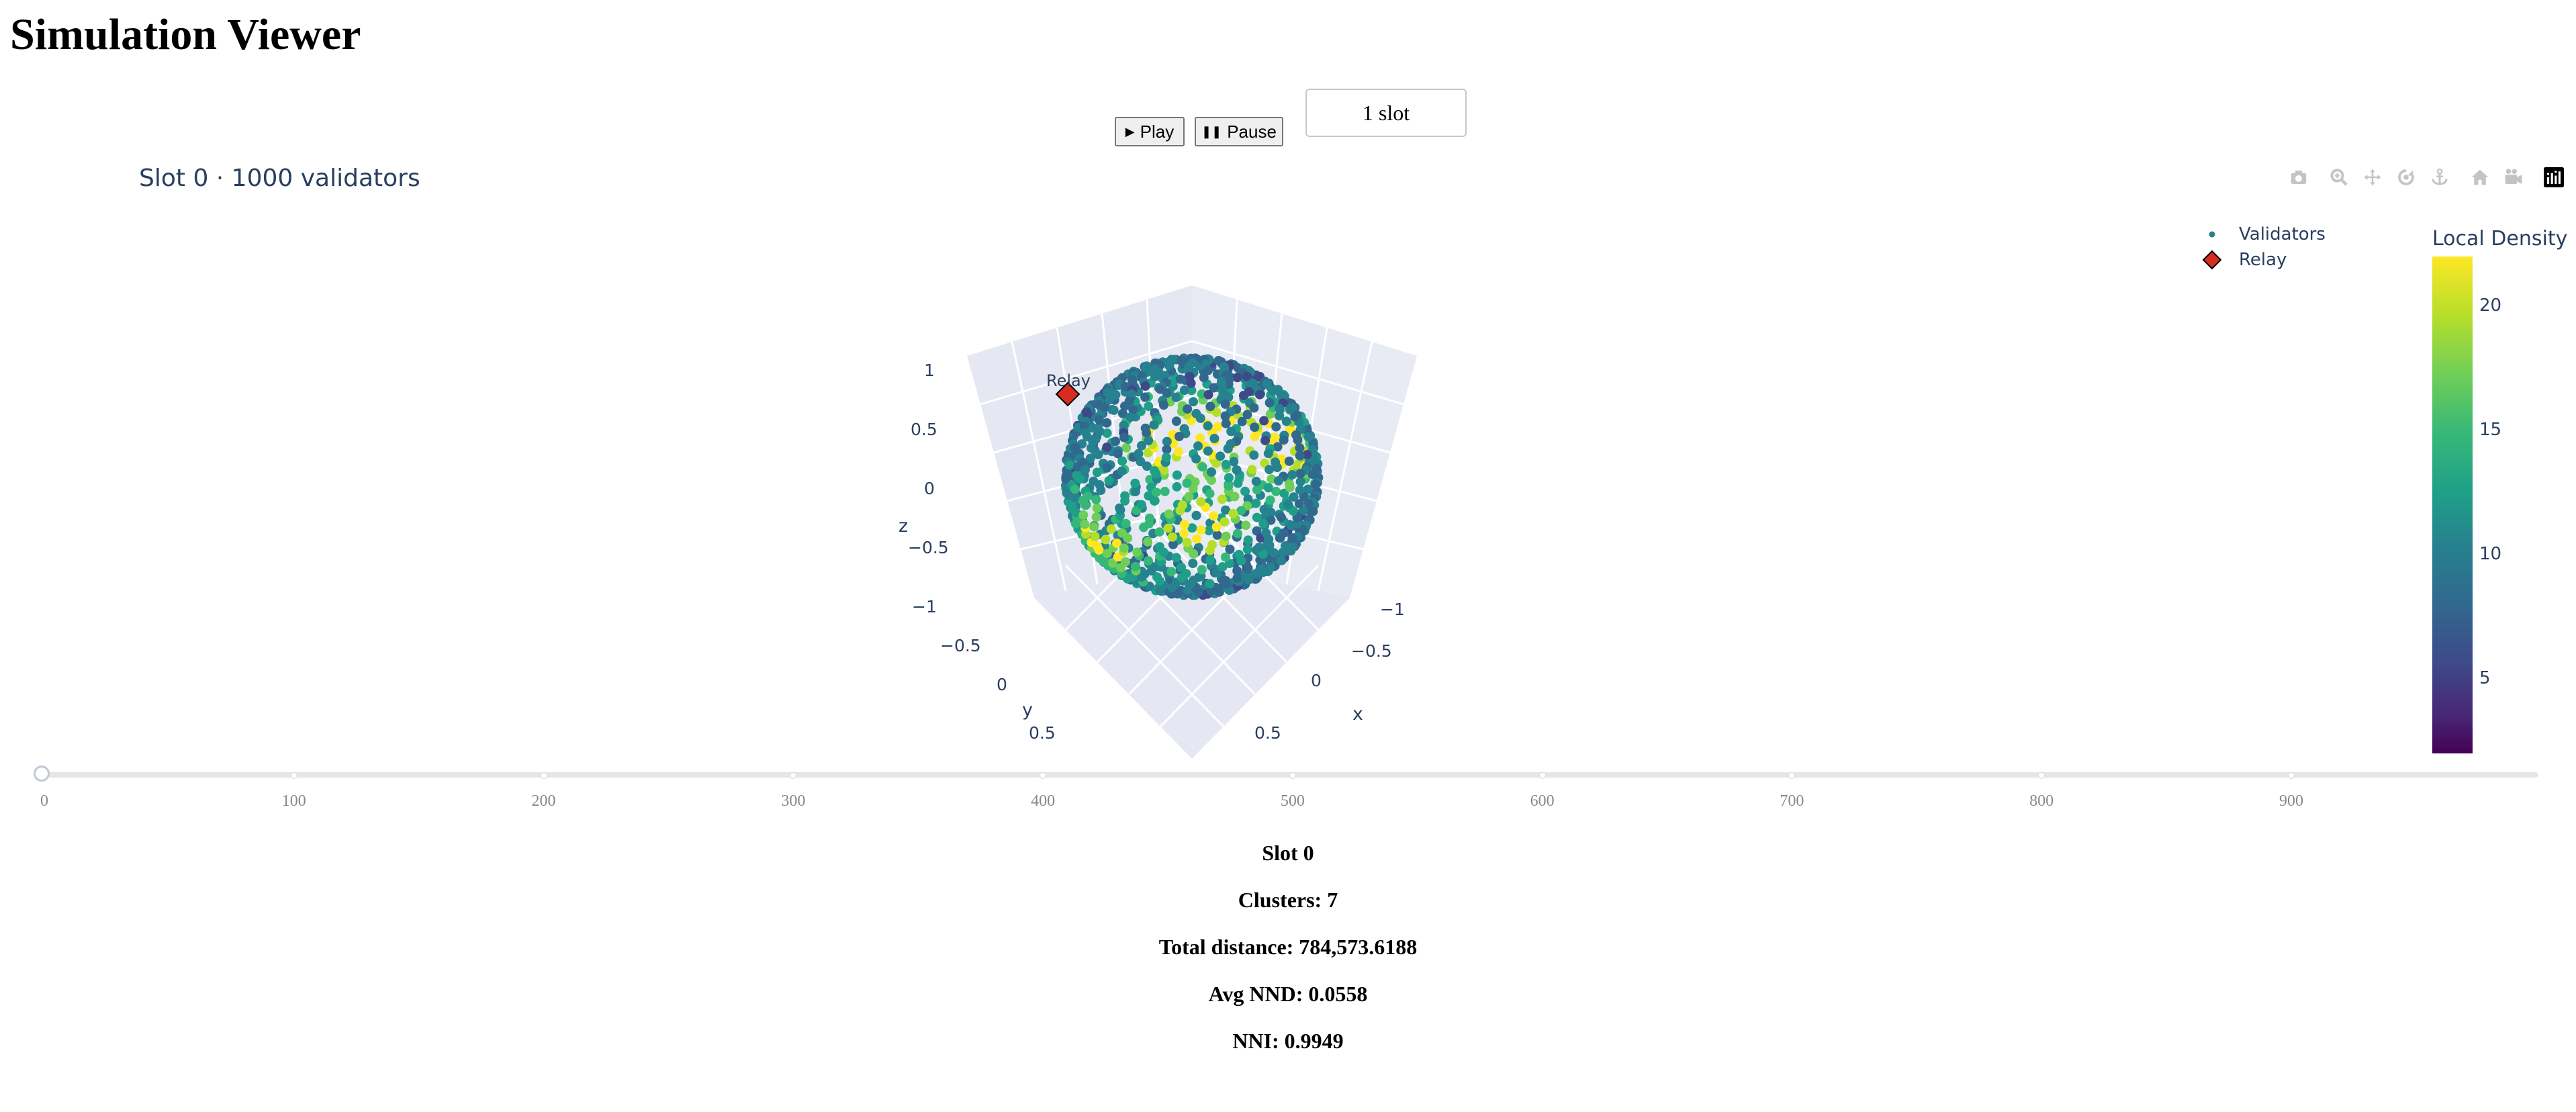 The width and height of the screenshot is (2576, 1112). What do you see at coordinates (279, 178) in the screenshot?
I see `plot-title: Slot 0 · 1000 validators` at bounding box center [279, 178].